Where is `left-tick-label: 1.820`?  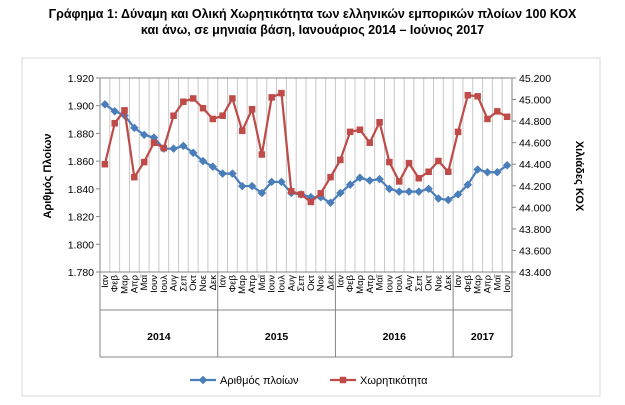
left-tick-label: 1.820 is located at coordinates (81, 218).